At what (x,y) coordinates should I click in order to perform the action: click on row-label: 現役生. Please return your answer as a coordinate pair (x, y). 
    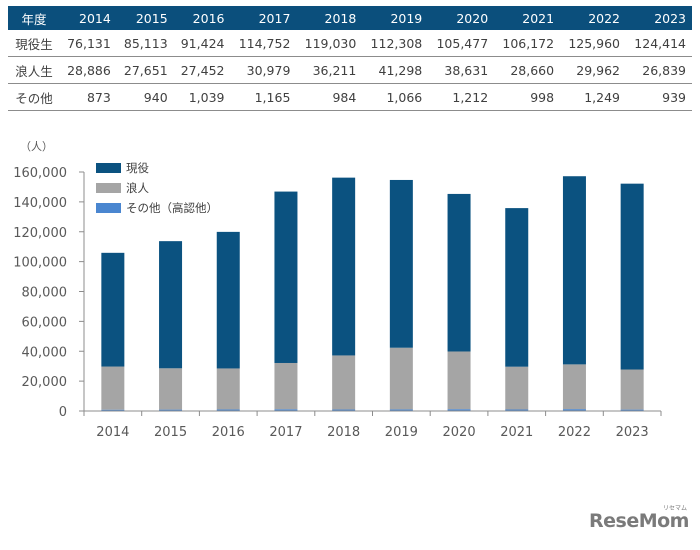
    Looking at the image, I should click on (34, 43).